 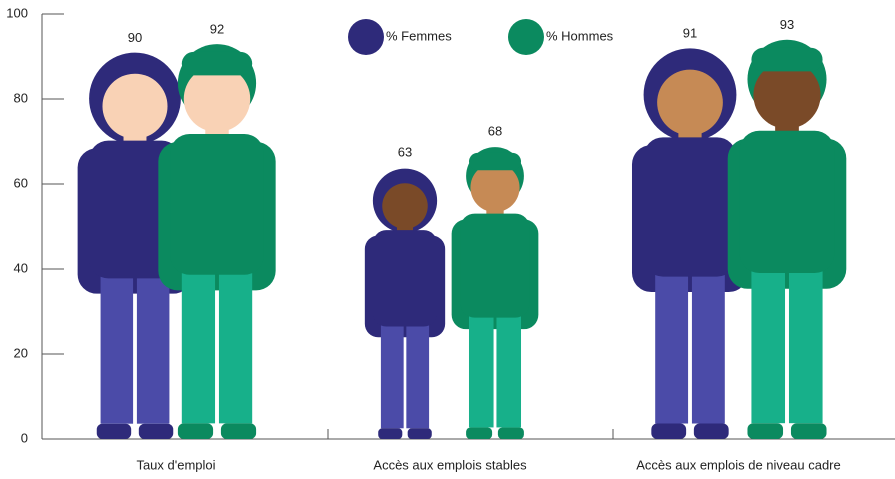 I want to click on value-label: 63, so click(x=405, y=152).